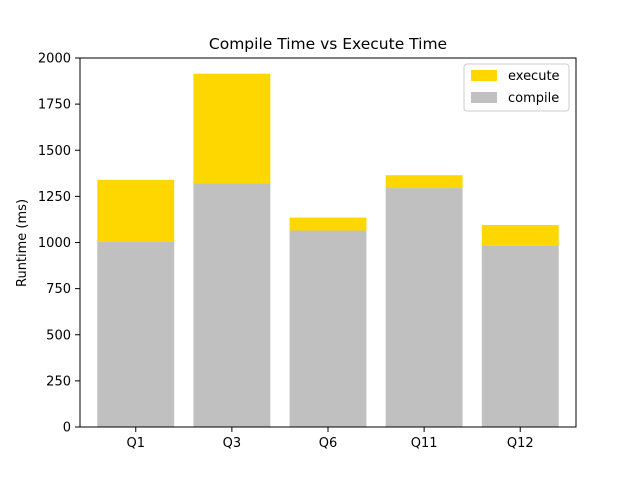  What do you see at coordinates (232, 443) in the screenshot?
I see `x-tick-label: Q3` at bounding box center [232, 443].